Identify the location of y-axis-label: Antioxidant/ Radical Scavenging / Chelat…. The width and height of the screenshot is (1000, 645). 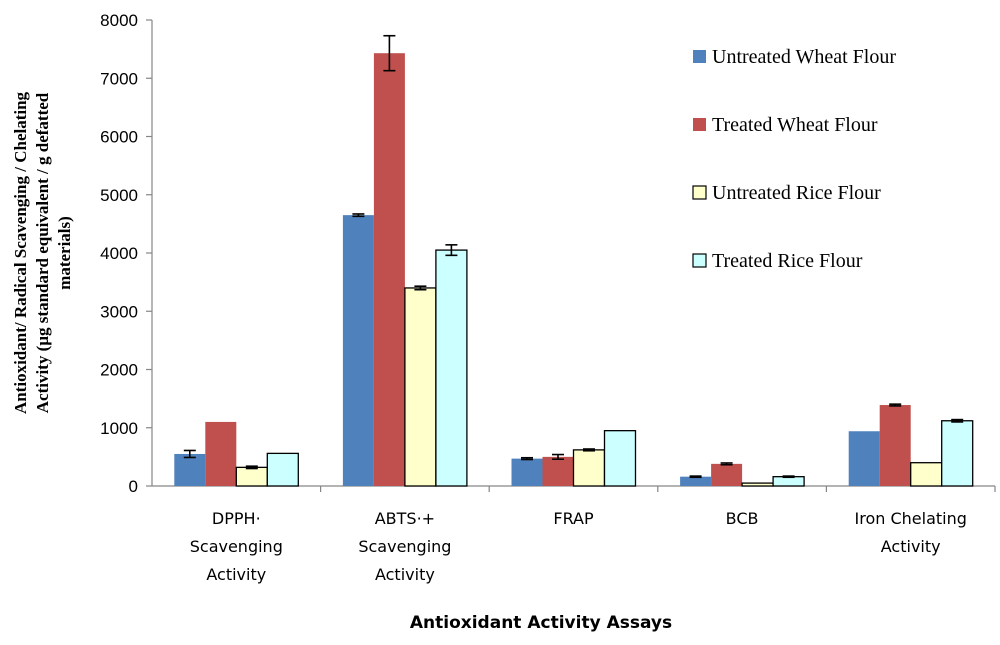
(42, 252).